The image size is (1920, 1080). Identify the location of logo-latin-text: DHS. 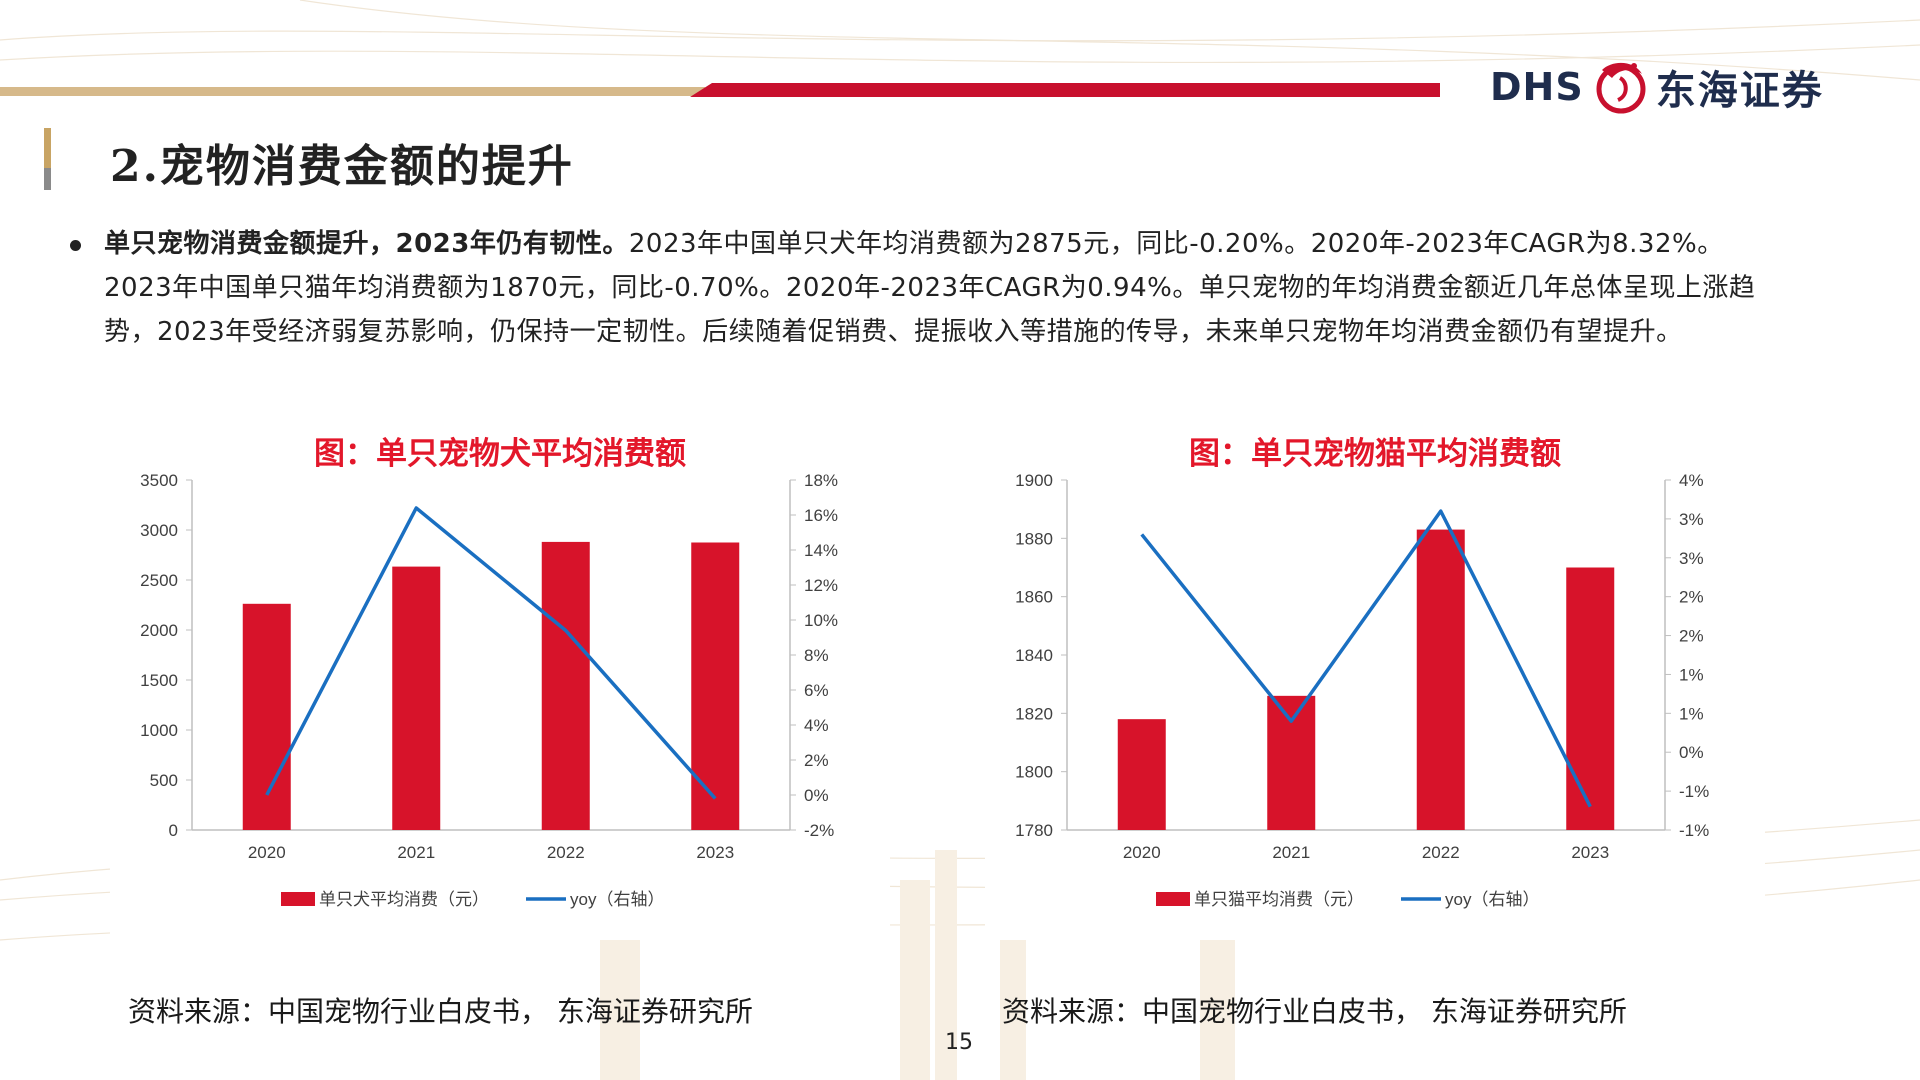
(1537, 87).